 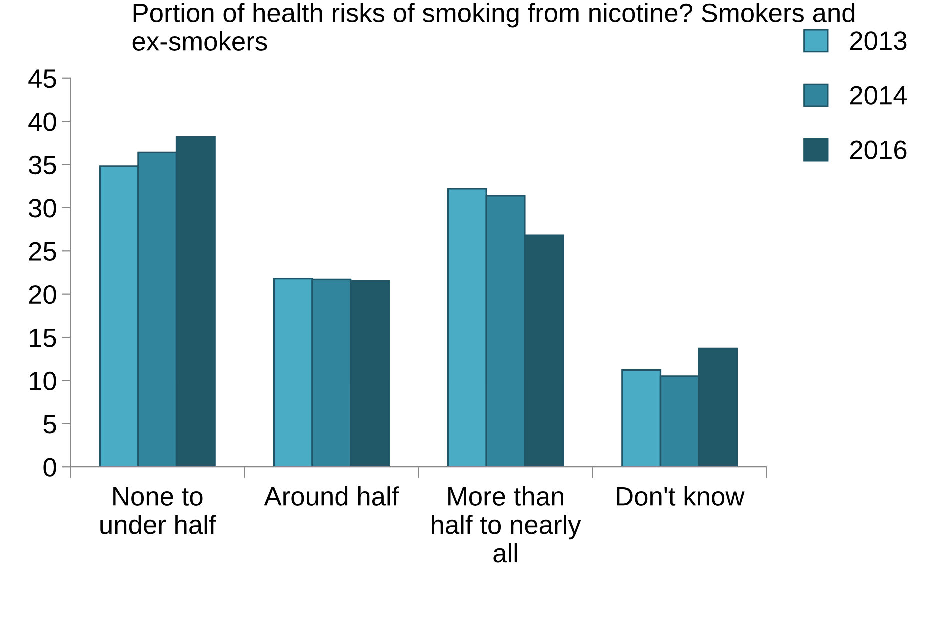 What do you see at coordinates (681, 496) in the screenshot?
I see `x-tick-label: Don't know` at bounding box center [681, 496].